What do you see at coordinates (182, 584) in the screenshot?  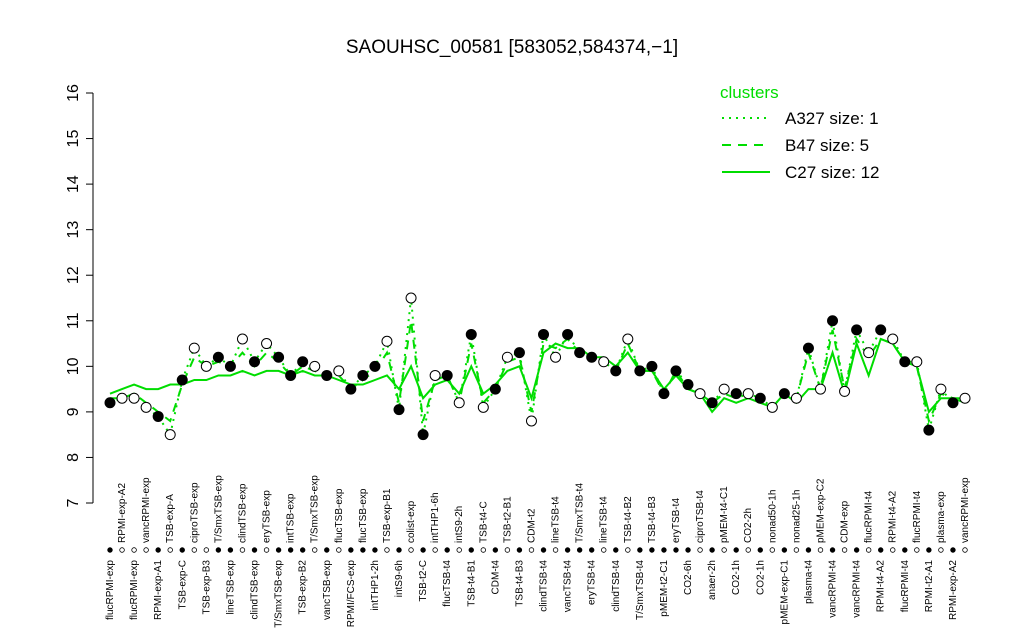 I see `x-tick-label: TSB-exp-C` at bounding box center [182, 584].